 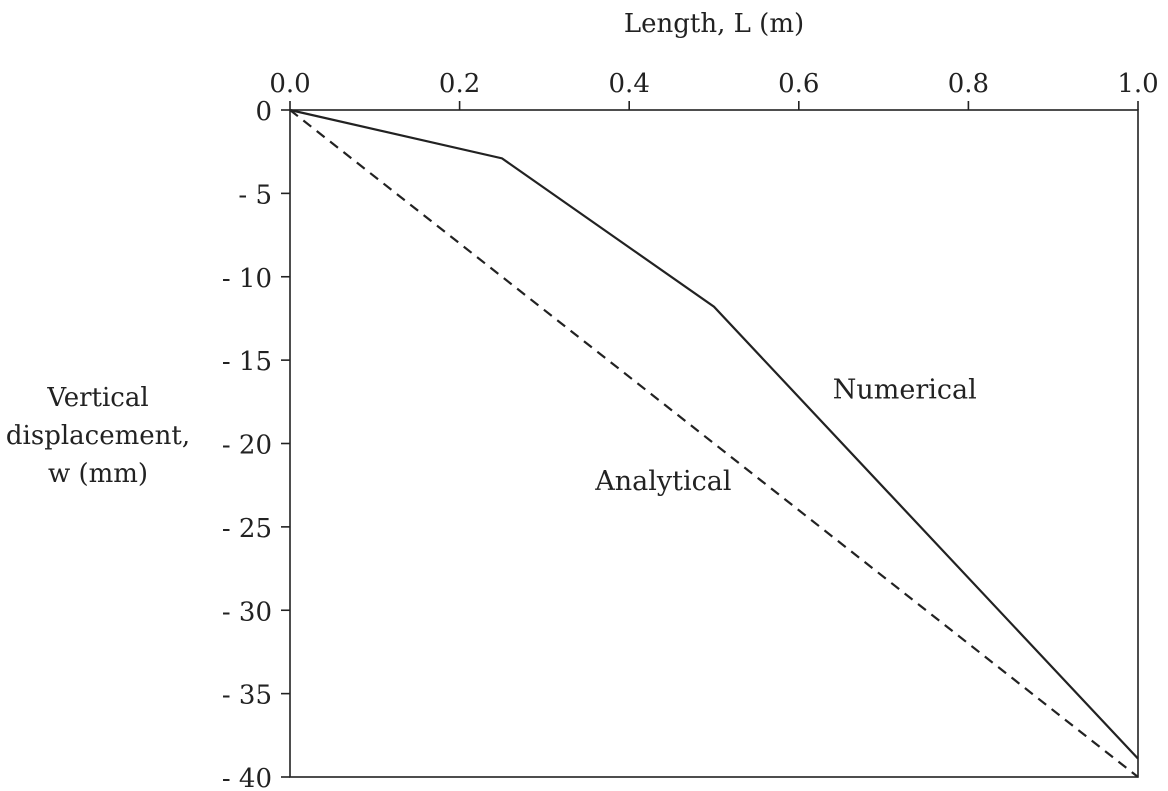 What do you see at coordinates (247, 362) in the screenshot?
I see `y-tick-label: - 15` at bounding box center [247, 362].